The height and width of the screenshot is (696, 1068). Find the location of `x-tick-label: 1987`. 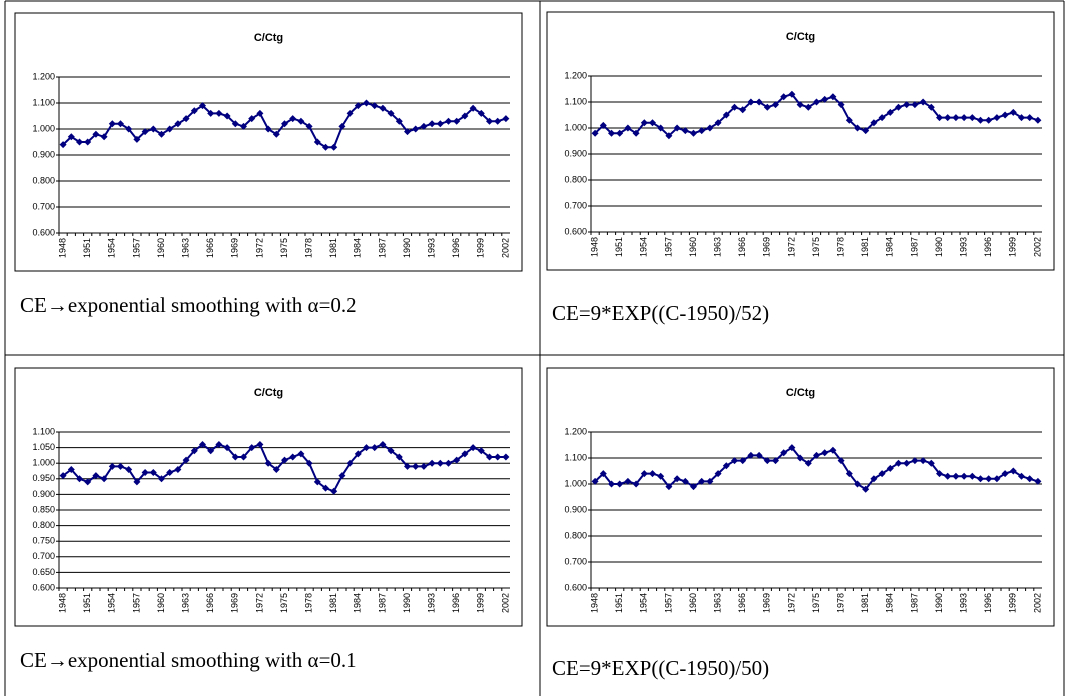

x-tick-label: 1987 is located at coordinates (914, 603).